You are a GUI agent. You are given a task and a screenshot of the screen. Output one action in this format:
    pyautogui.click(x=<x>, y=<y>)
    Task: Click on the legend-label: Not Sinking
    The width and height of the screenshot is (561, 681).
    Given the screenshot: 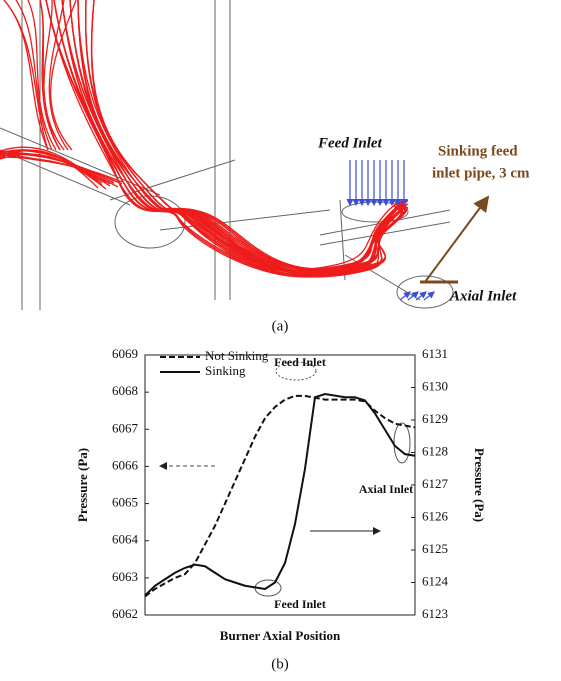 What is the action you would take?
    pyautogui.click(x=237, y=355)
    